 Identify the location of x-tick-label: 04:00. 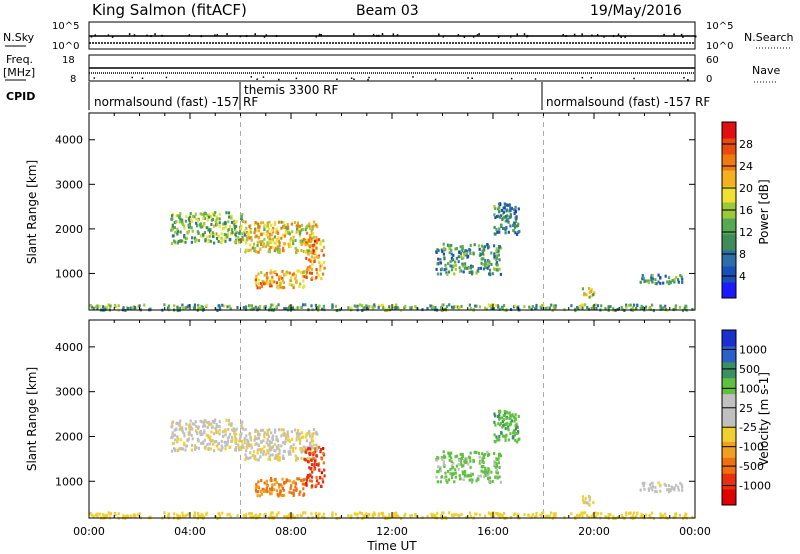
(190, 531).